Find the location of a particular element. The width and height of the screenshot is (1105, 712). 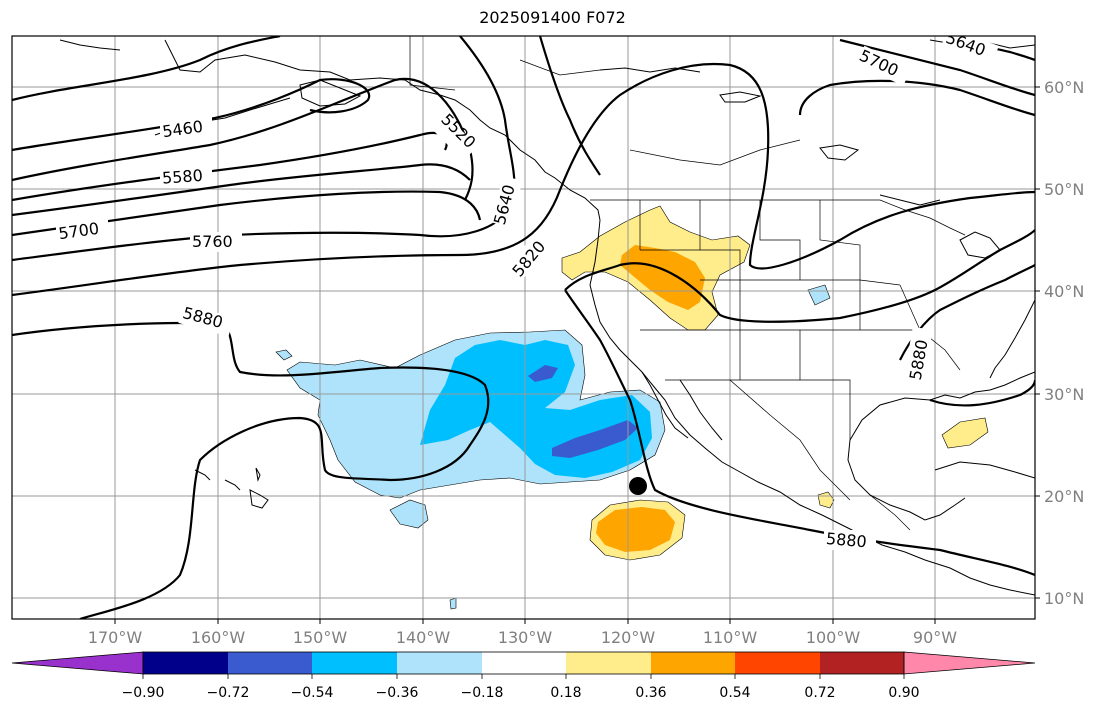

negative-anomaly-light-dot1 is located at coordinates (284, 355).